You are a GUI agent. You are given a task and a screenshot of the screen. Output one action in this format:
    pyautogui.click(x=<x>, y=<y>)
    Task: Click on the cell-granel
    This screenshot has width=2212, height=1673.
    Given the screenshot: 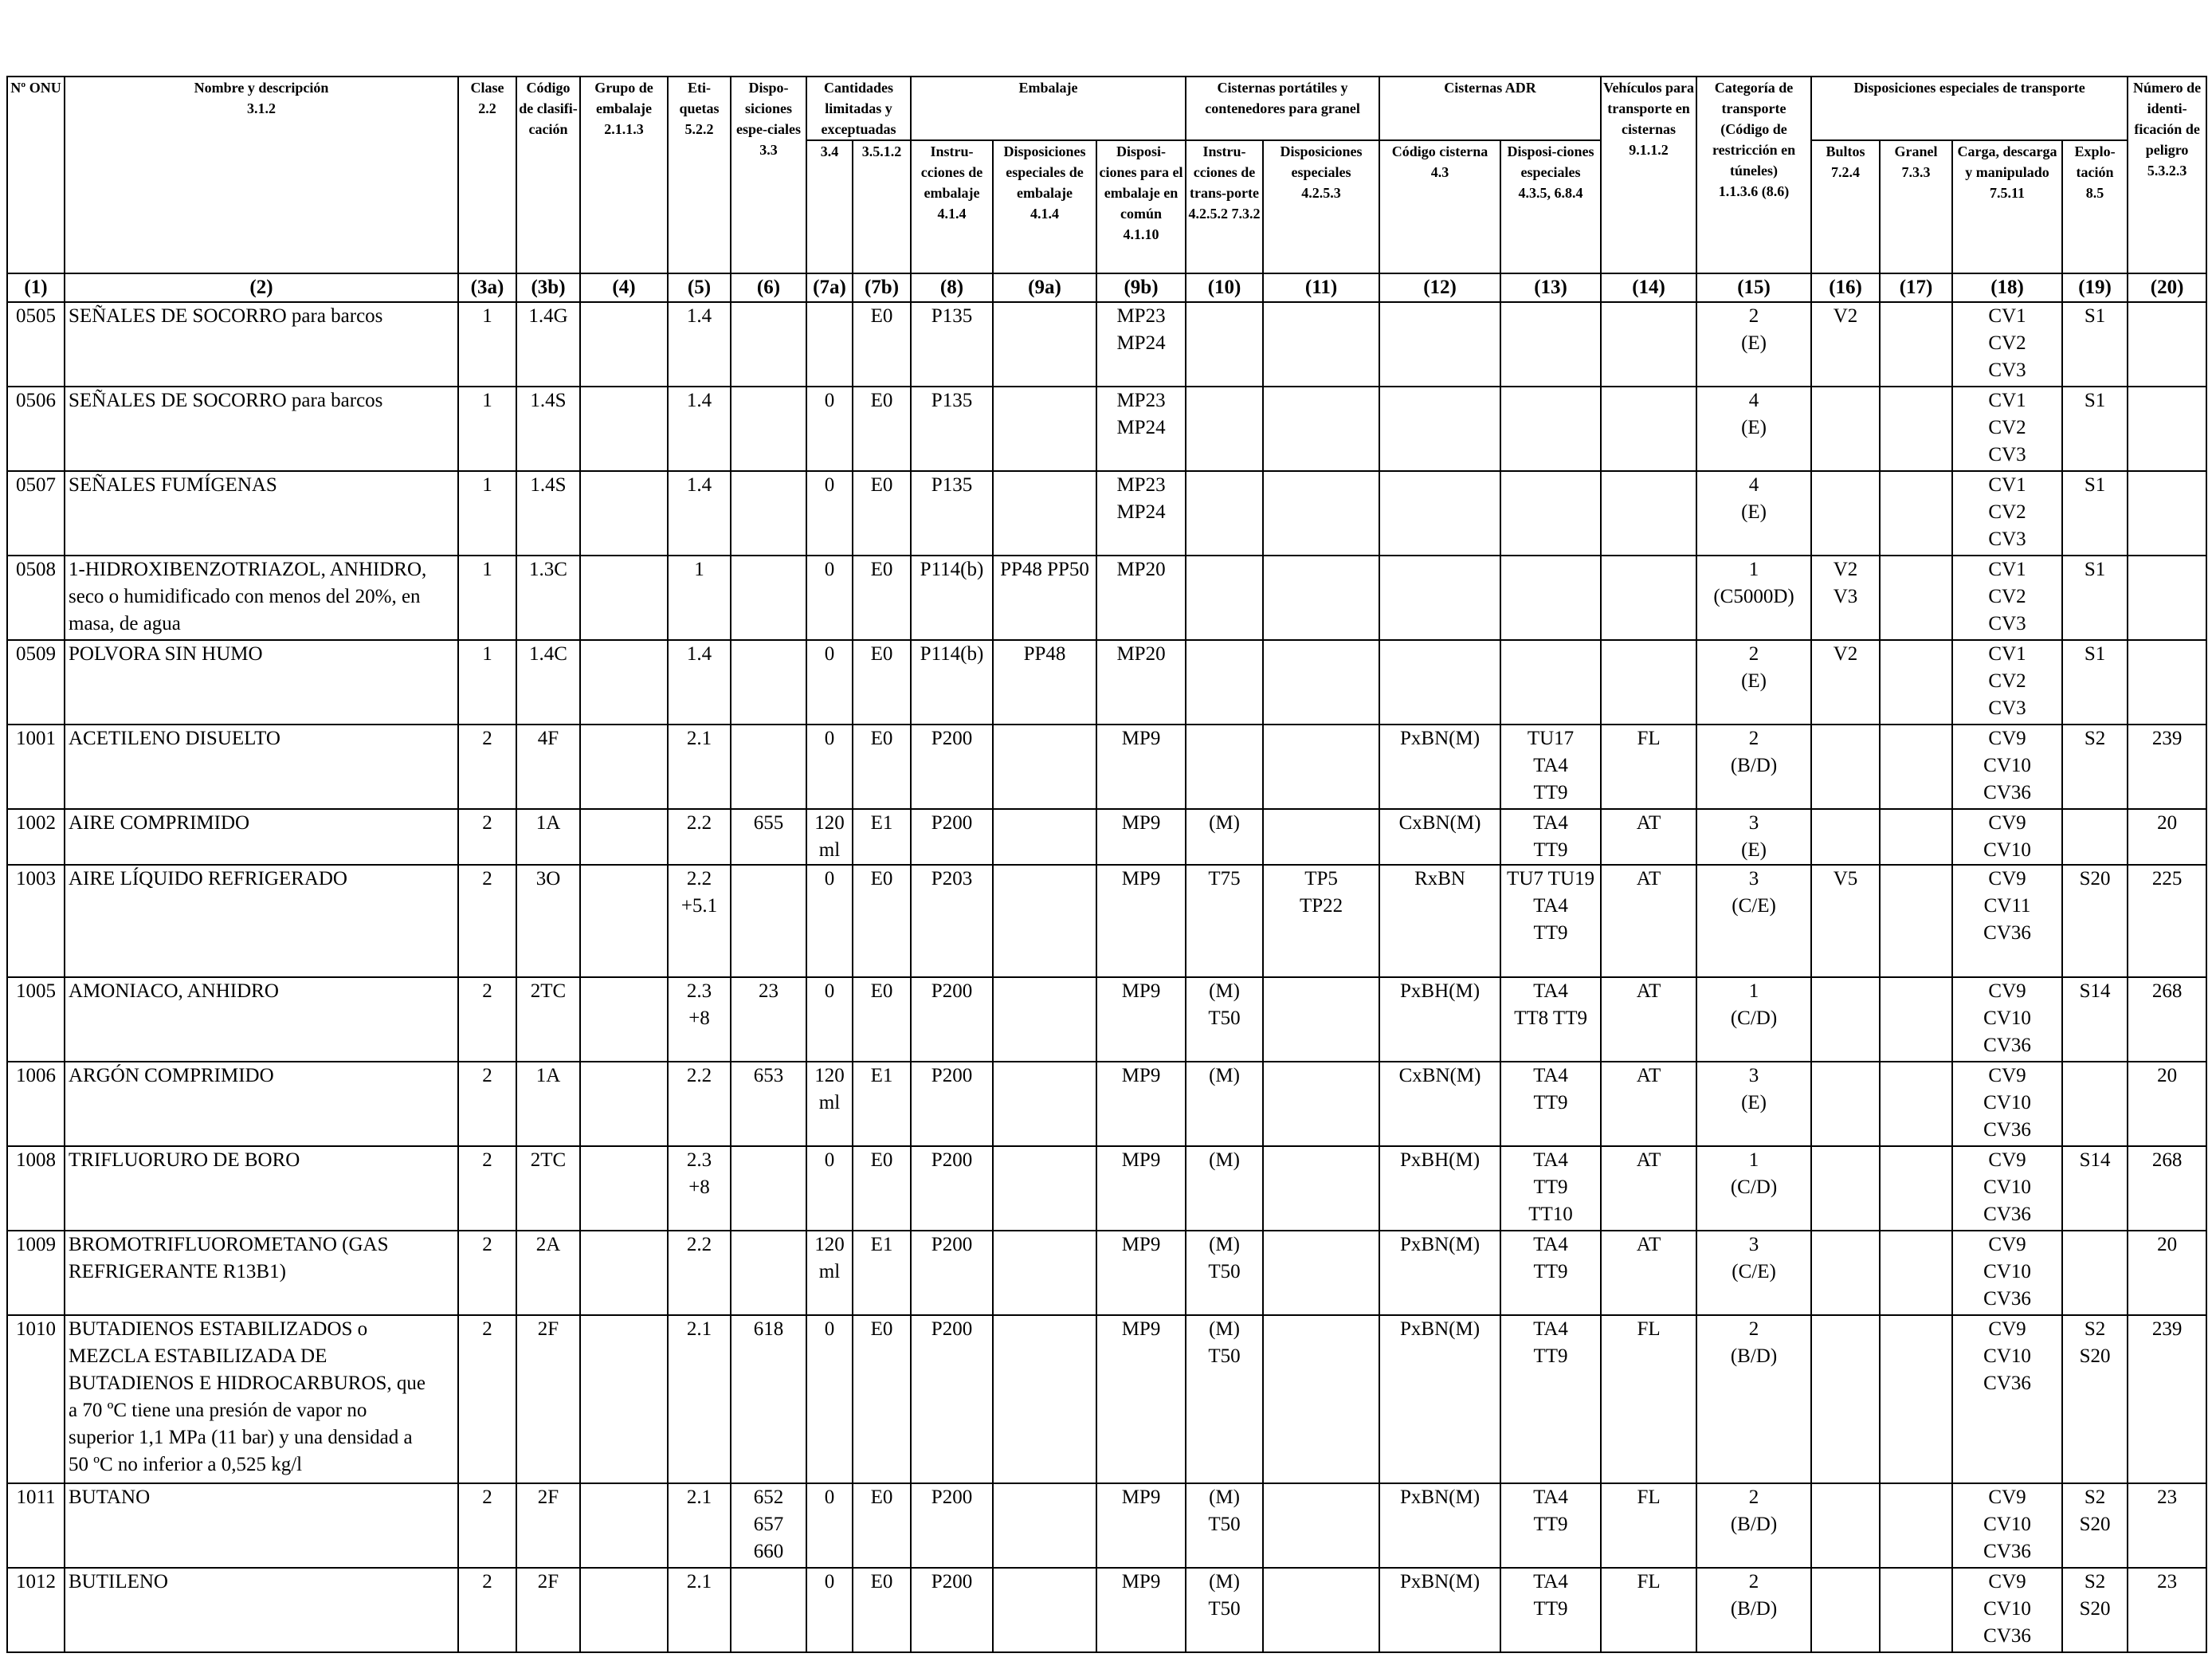 What is the action you would take?
    pyautogui.click(x=1916, y=921)
    